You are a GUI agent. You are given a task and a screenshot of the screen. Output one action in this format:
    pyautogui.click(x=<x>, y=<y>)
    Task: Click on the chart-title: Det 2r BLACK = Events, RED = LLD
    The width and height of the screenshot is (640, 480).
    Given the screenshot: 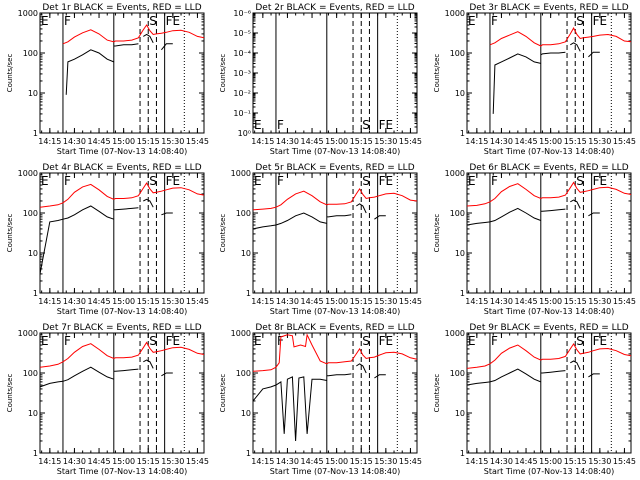 What is the action you would take?
    pyautogui.click(x=334, y=8)
    